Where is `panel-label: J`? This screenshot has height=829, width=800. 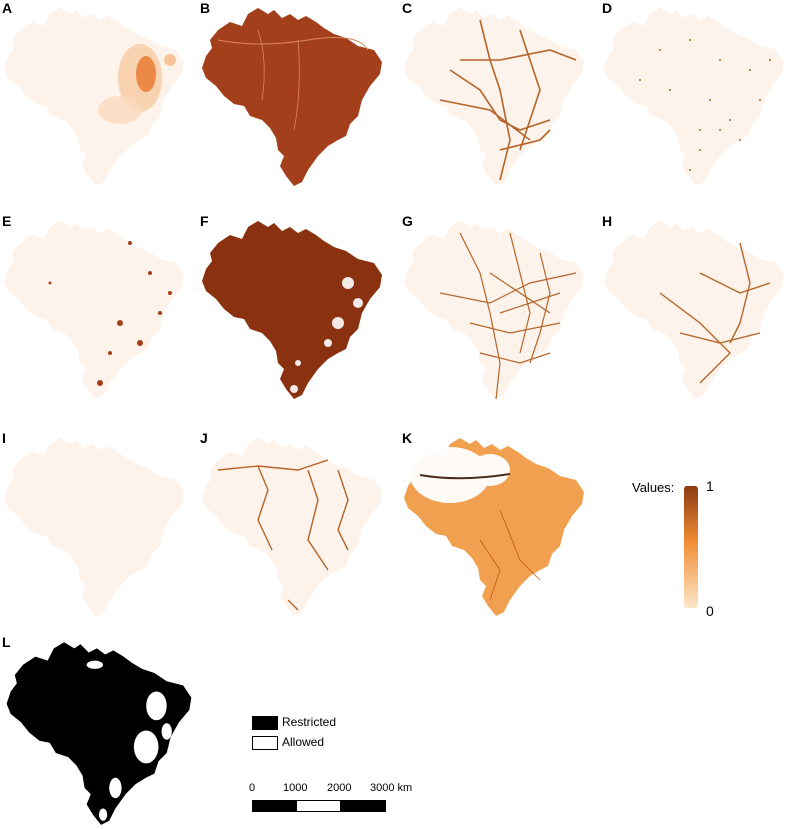 panel-label: J is located at coordinates (204, 438).